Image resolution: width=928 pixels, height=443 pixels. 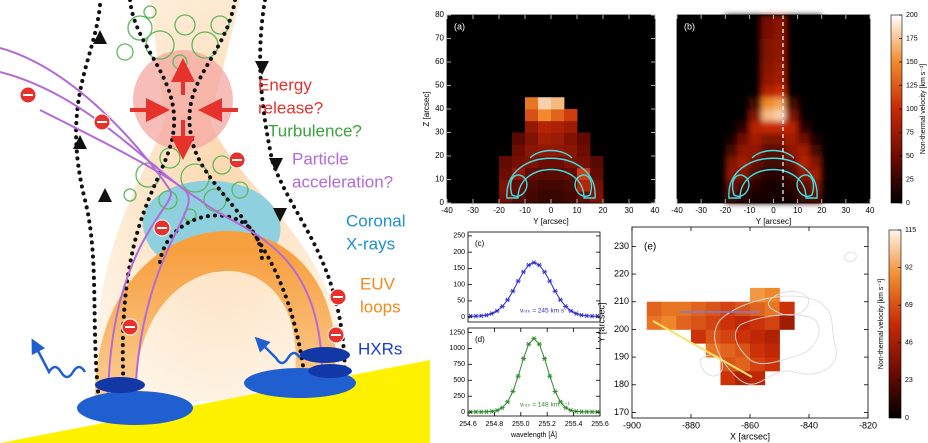 I want to click on footpoints, so click(x=216, y=386).